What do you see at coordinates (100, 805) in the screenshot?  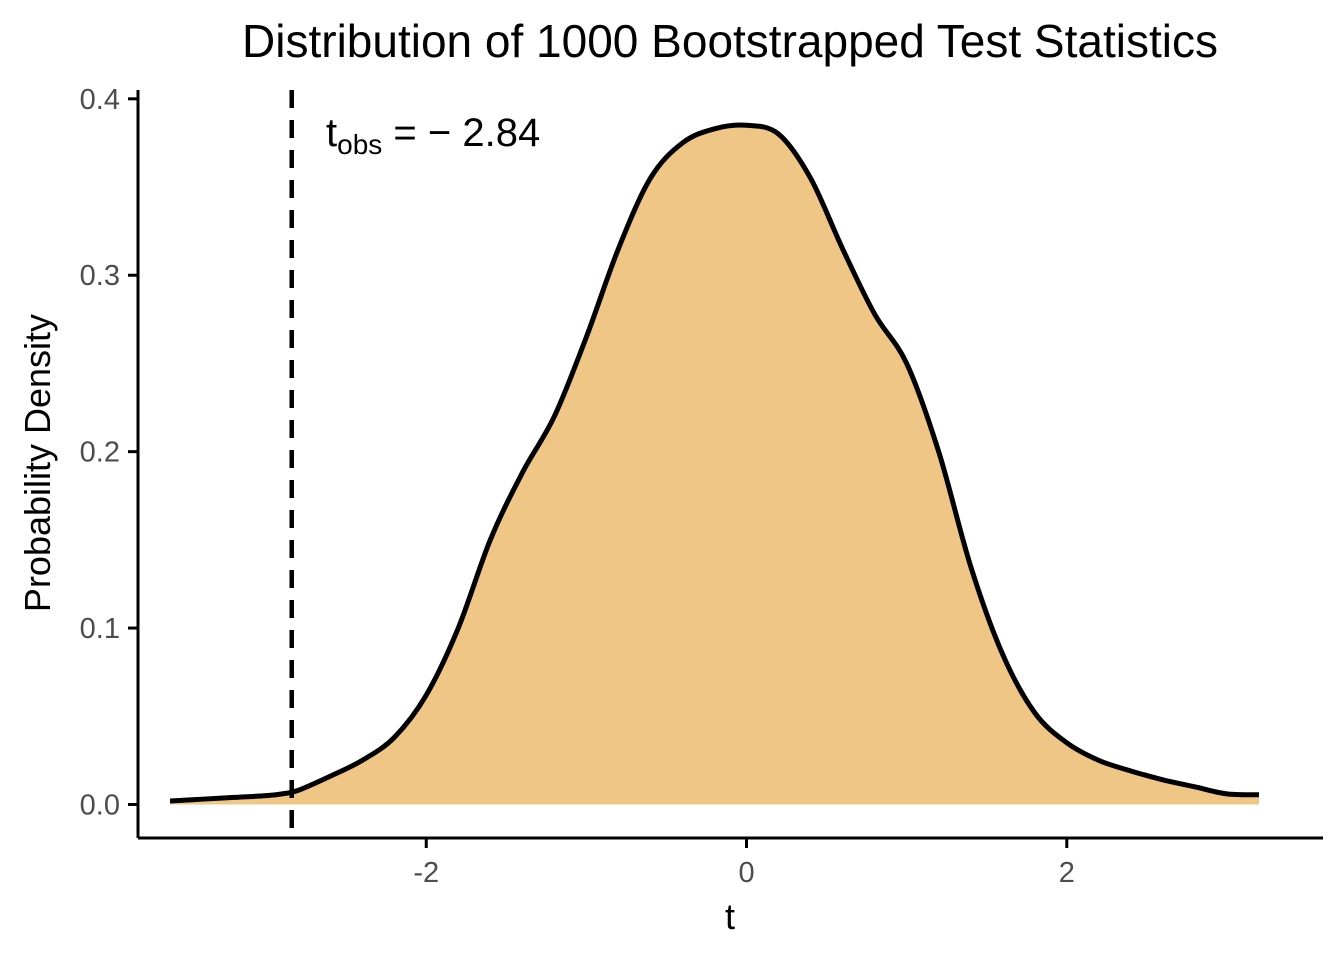 I see `y-tick-label: 0.0` at bounding box center [100, 805].